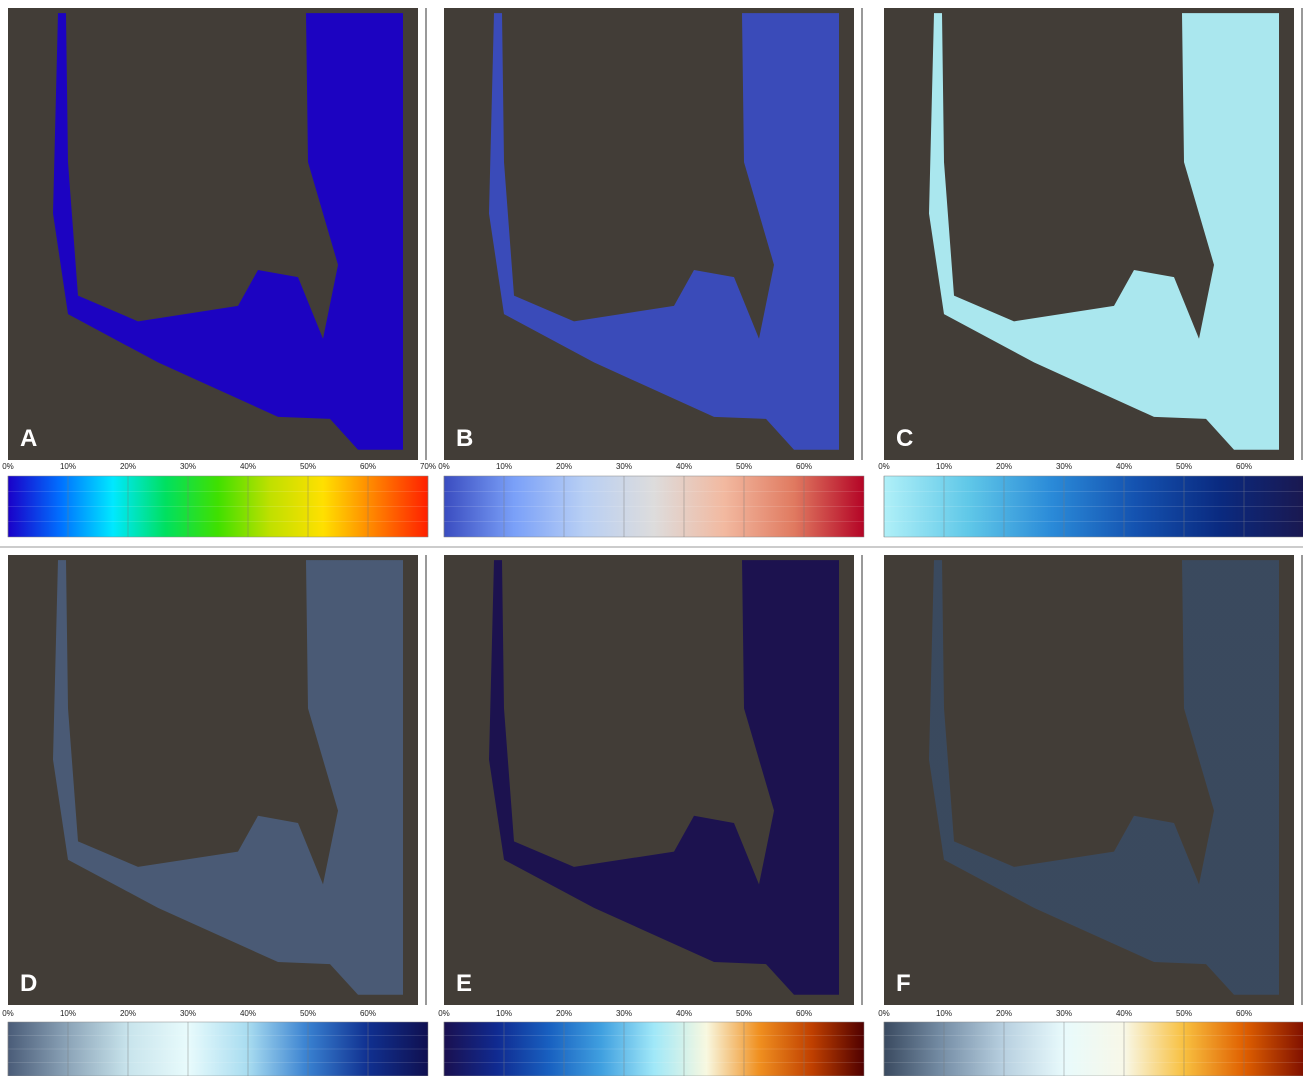 Image resolution: width=1303 pixels, height=1076 pixels. What do you see at coordinates (464, 438) in the screenshot?
I see `panel-letter: B` at bounding box center [464, 438].